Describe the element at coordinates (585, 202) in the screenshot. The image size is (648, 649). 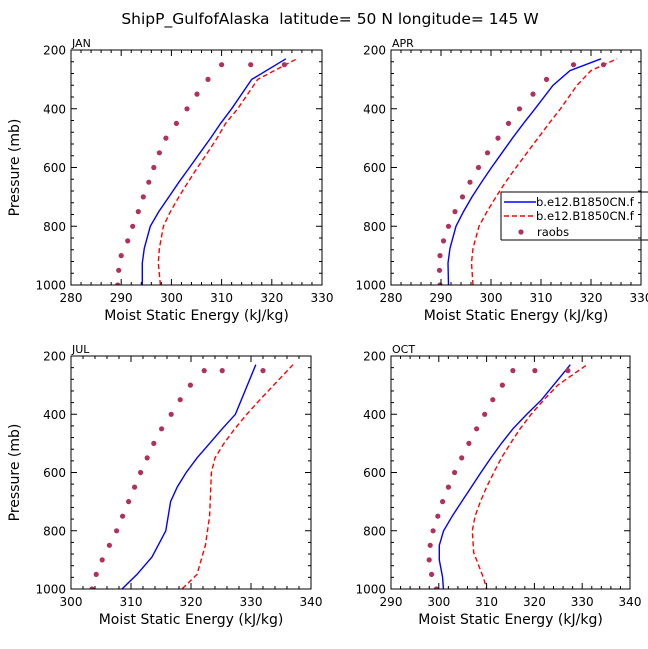
I see `legend-label: b.e12.B1850CN.f` at that location.